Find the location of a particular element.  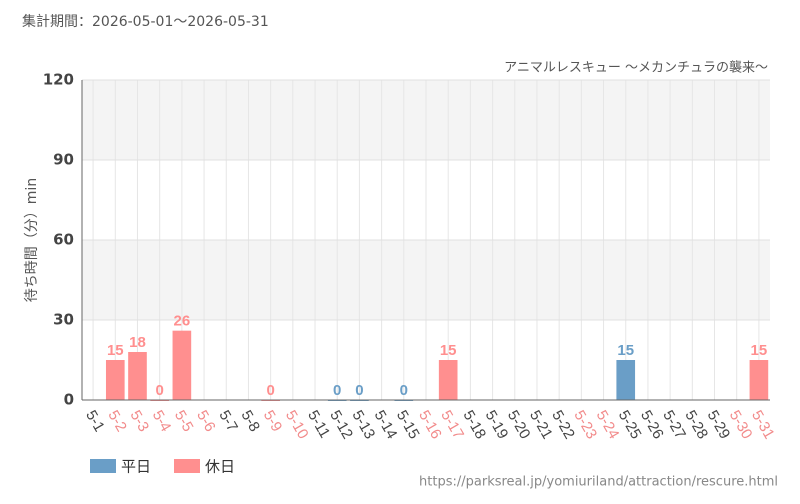

x-tick-label: 5-15 is located at coordinates (408, 424).